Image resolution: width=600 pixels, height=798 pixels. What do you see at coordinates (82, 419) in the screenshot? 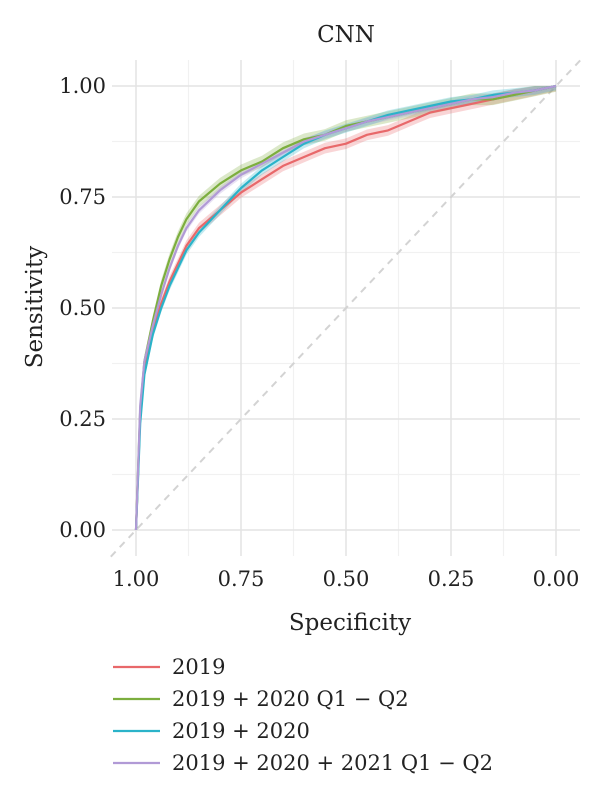
I see `y-tick-label: 0.25` at bounding box center [82, 419].